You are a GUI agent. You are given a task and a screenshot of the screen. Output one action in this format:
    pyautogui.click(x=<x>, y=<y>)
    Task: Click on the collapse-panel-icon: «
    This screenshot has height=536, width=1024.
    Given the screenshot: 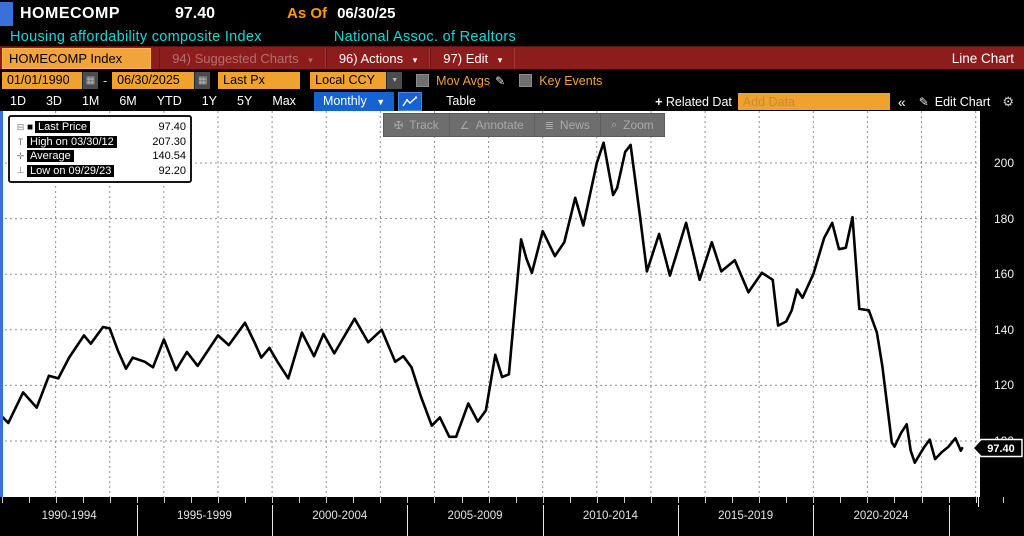 What is the action you would take?
    pyautogui.click(x=901, y=101)
    